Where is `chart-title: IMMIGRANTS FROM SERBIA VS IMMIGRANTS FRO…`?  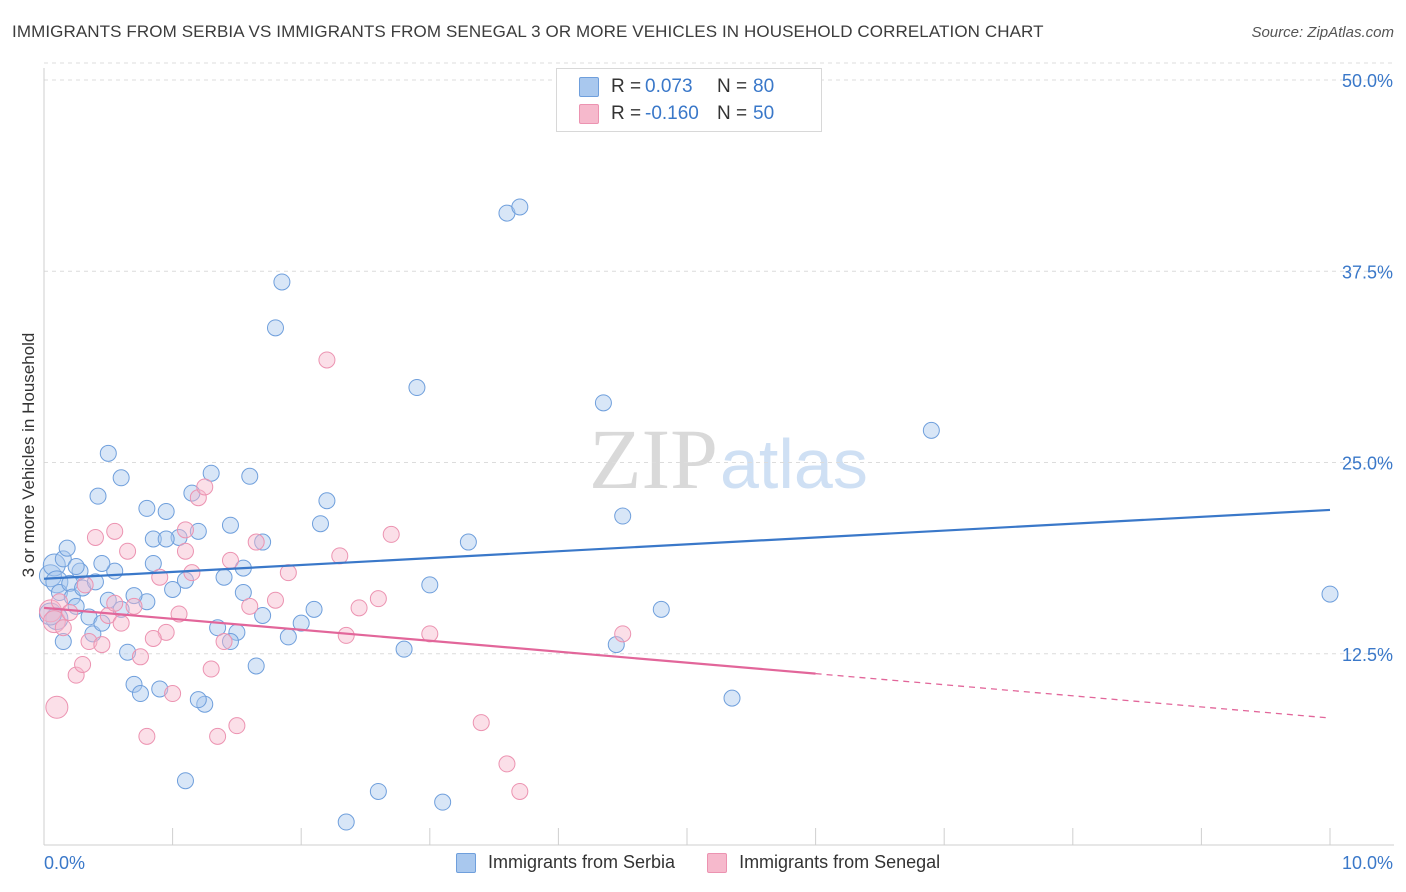
chart-title: IMMIGRANTS FROM SERBIA VS IMMIGRANTS FRO… is located at coordinates (528, 31).